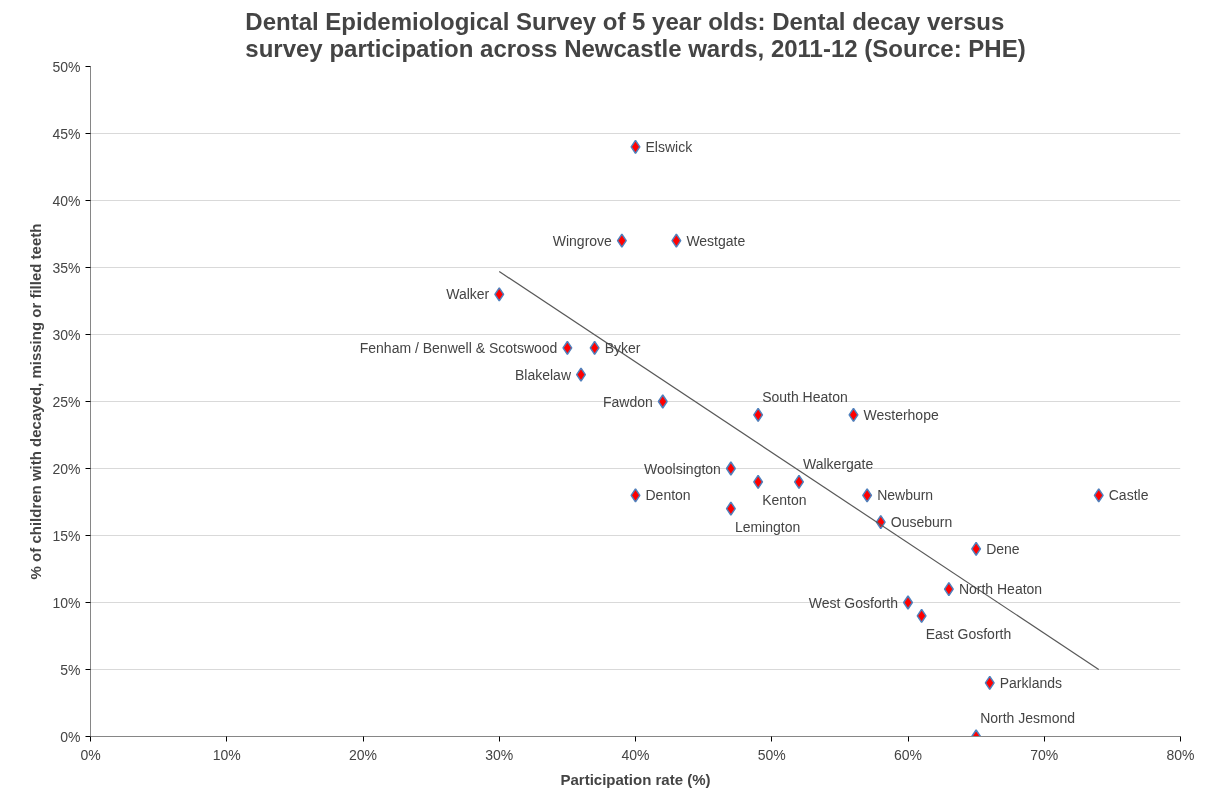 This screenshot has height=803, width=1224. I want to click on annotation: Walker, so click(468, 294).